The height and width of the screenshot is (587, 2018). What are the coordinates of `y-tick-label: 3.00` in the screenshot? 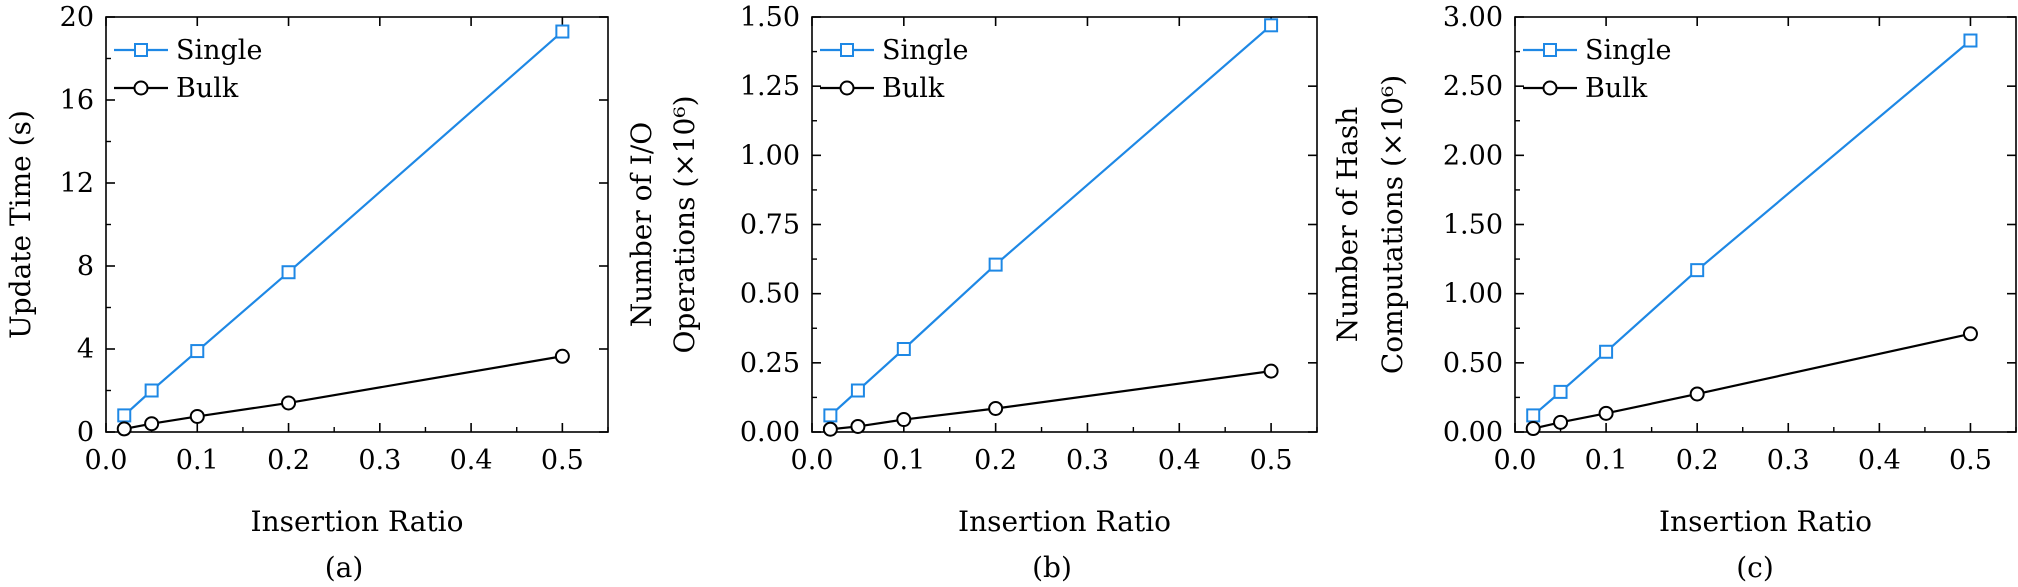 It's located at (1473, 17).